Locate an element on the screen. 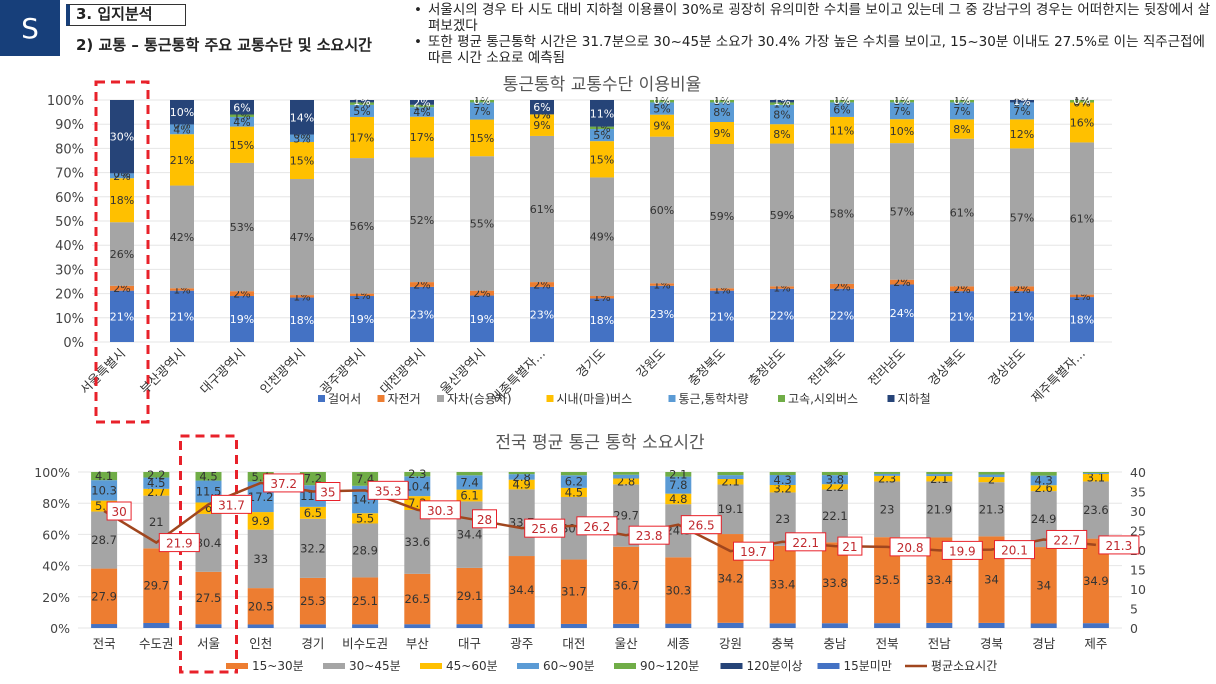  data-label: 4.9 is located at coordinates (522, 485).